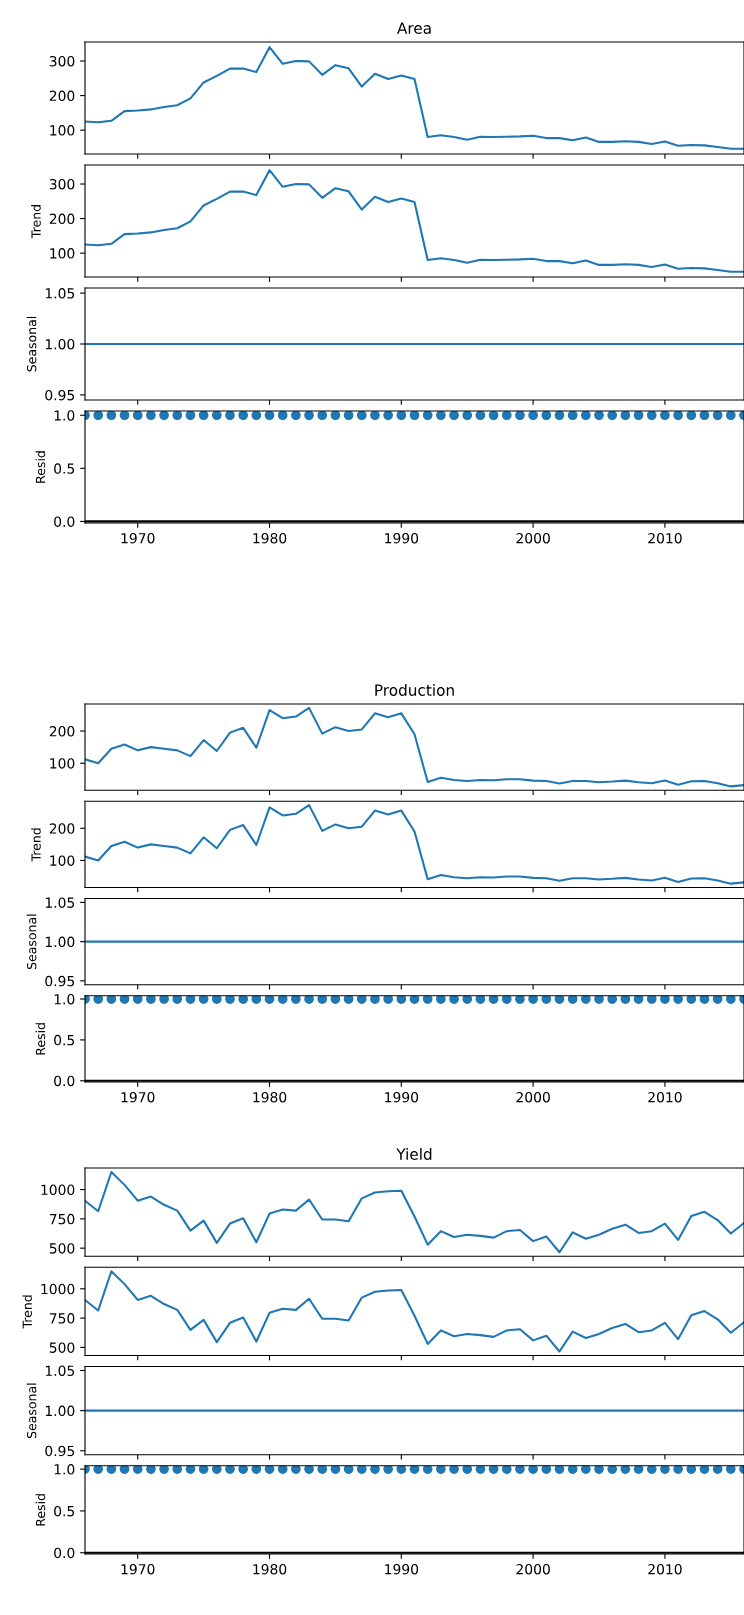 The width and height of the screenshot is (744, 1615). I want to click on chart-title: Yield, so click(414, 1154).